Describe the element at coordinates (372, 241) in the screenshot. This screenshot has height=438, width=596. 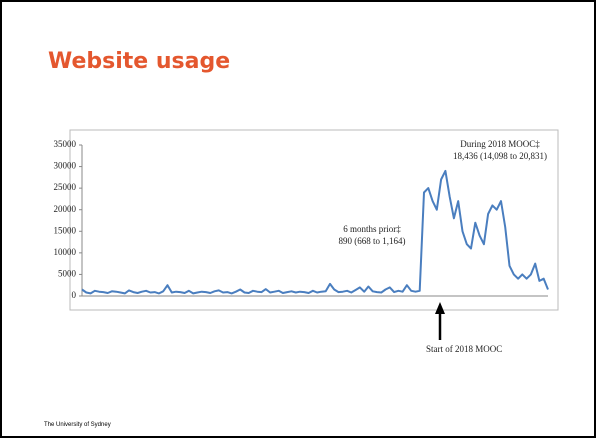
I see `annotation: 890 (668 to 1,164)` at that location.